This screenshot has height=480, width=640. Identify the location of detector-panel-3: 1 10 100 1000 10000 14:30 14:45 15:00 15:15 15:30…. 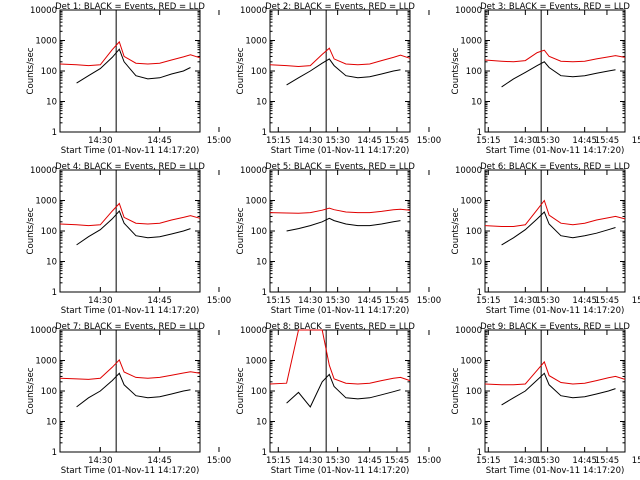
(545, 79).